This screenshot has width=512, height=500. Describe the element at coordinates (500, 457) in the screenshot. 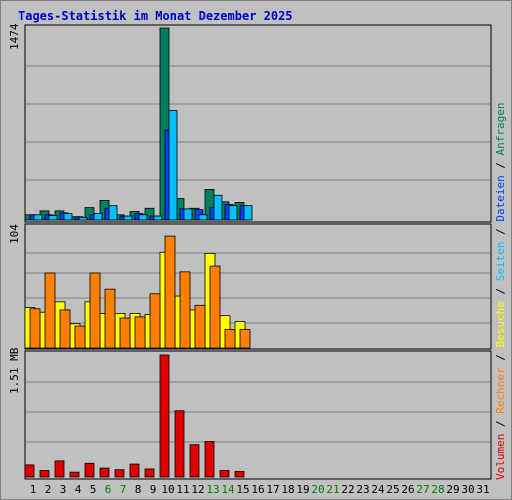

I see `legend-volumen: Volumen` at that location.